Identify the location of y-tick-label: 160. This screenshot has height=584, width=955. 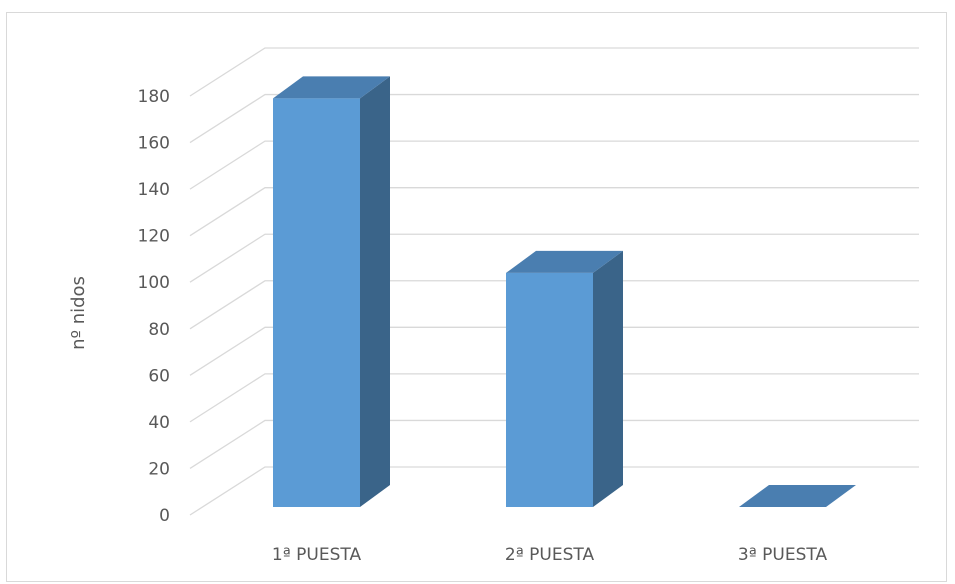
(154, 144).